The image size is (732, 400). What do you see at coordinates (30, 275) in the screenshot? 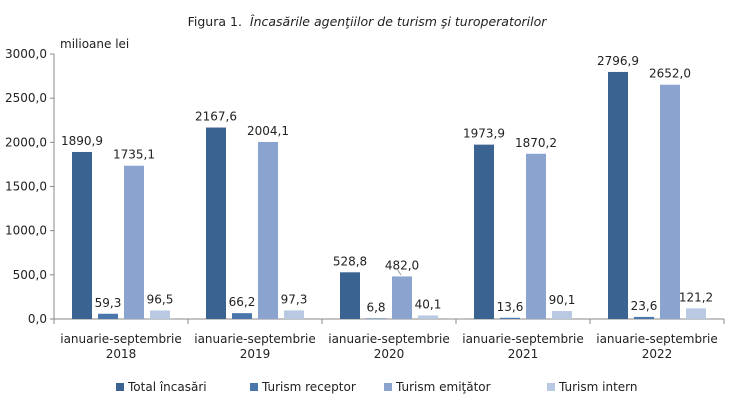
I see `y-tick-label: 500,0` at bounding box center [30, 275].